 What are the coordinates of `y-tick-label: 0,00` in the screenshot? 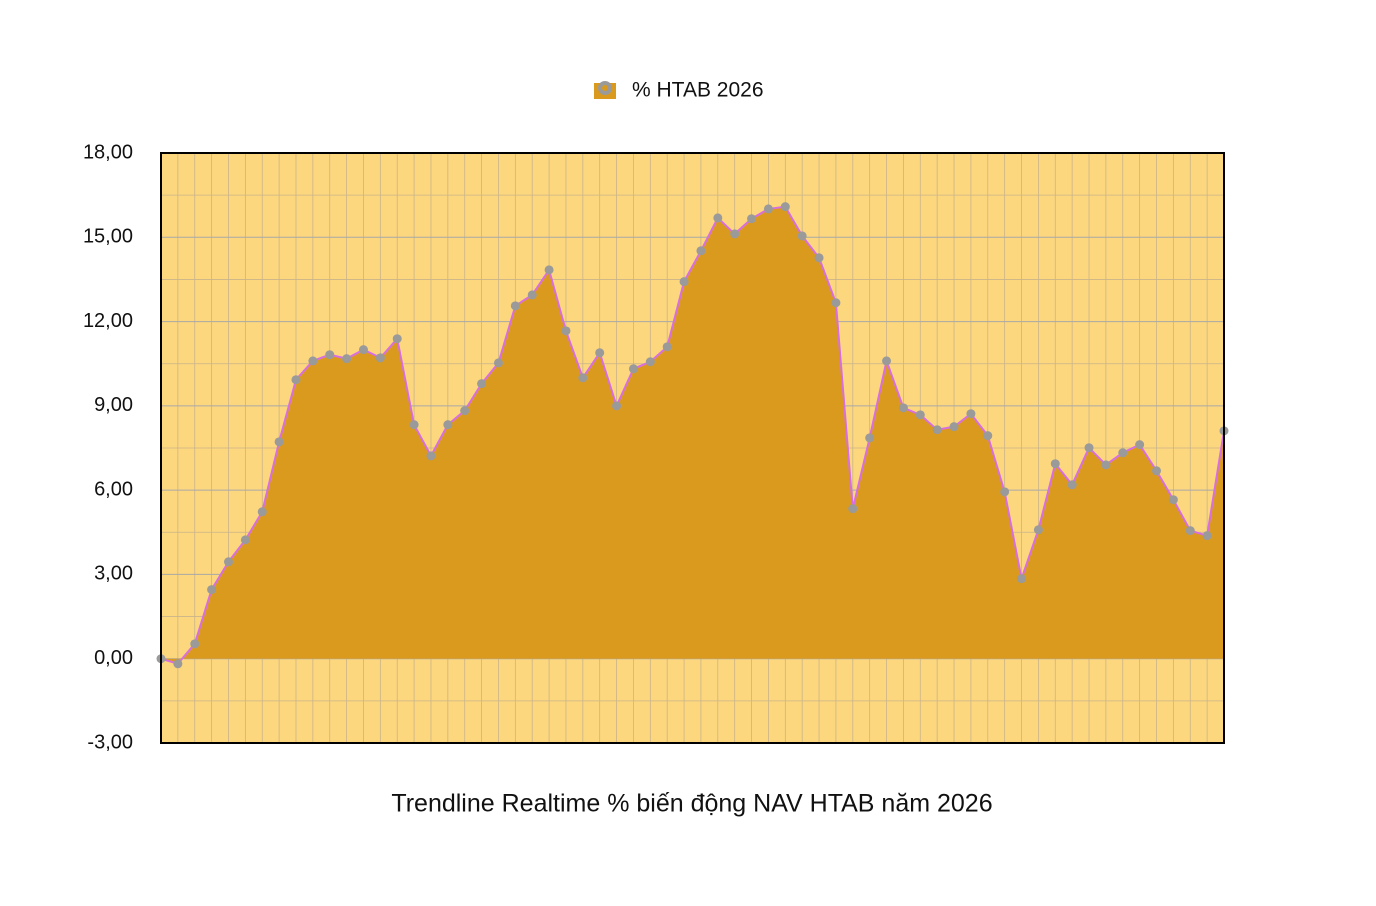 It's located at (113, 658).